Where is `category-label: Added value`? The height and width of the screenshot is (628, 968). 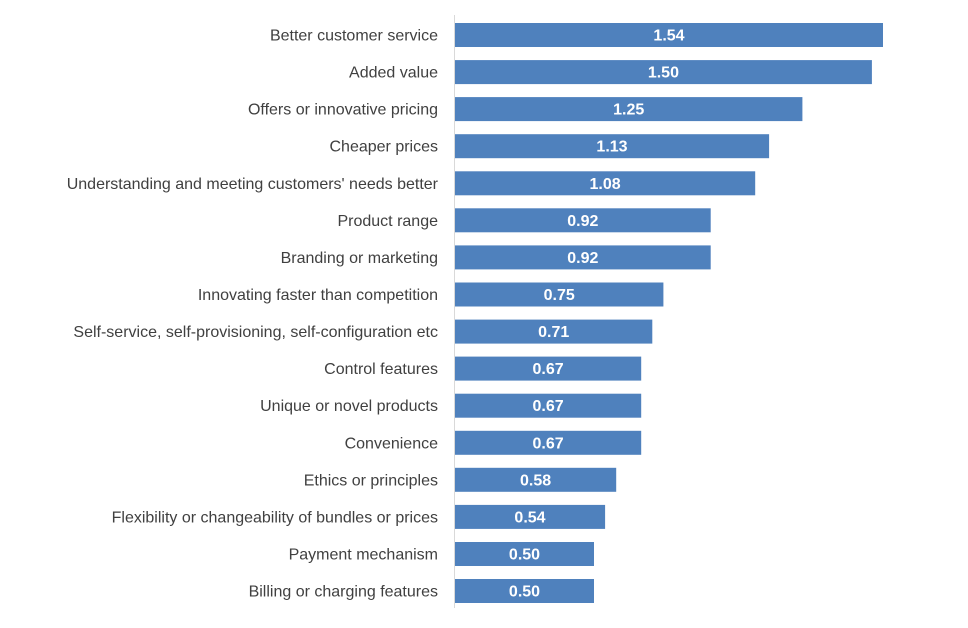
category-label: Added value is located at coordinates (393, 73).